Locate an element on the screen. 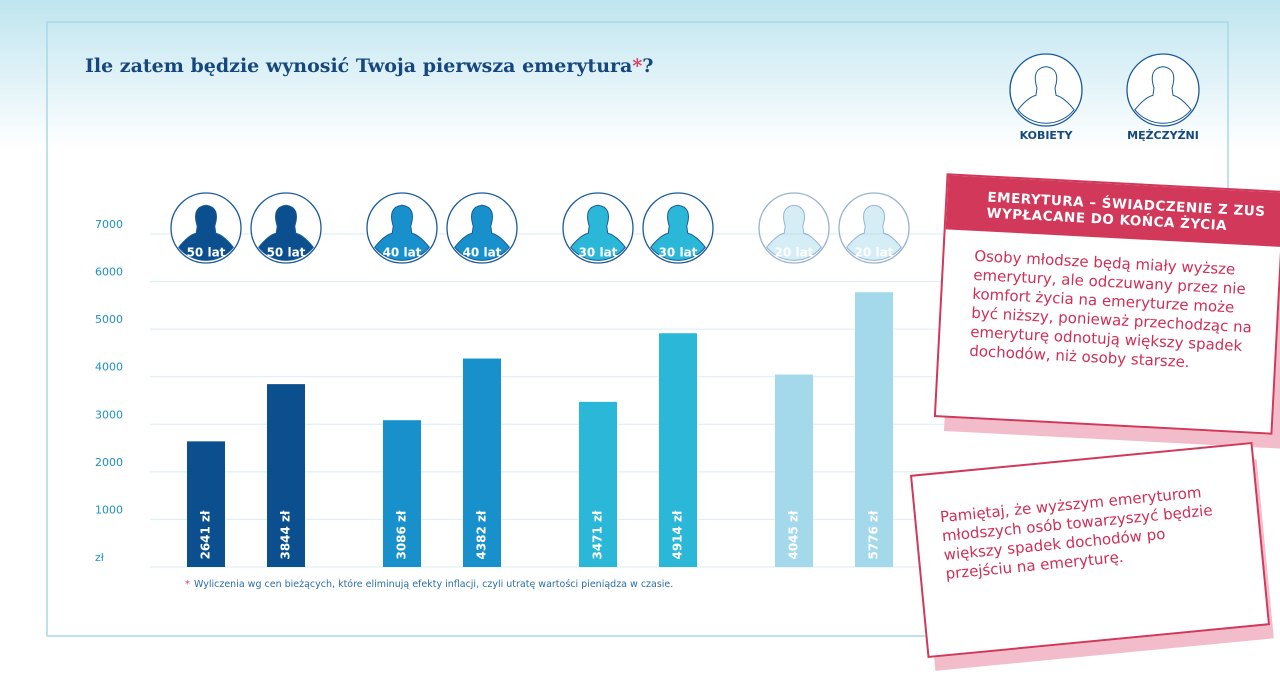 The width and height of the screenshot is (1280, 674). y-tick-label: 4000 is located at coordinates (109, 367).